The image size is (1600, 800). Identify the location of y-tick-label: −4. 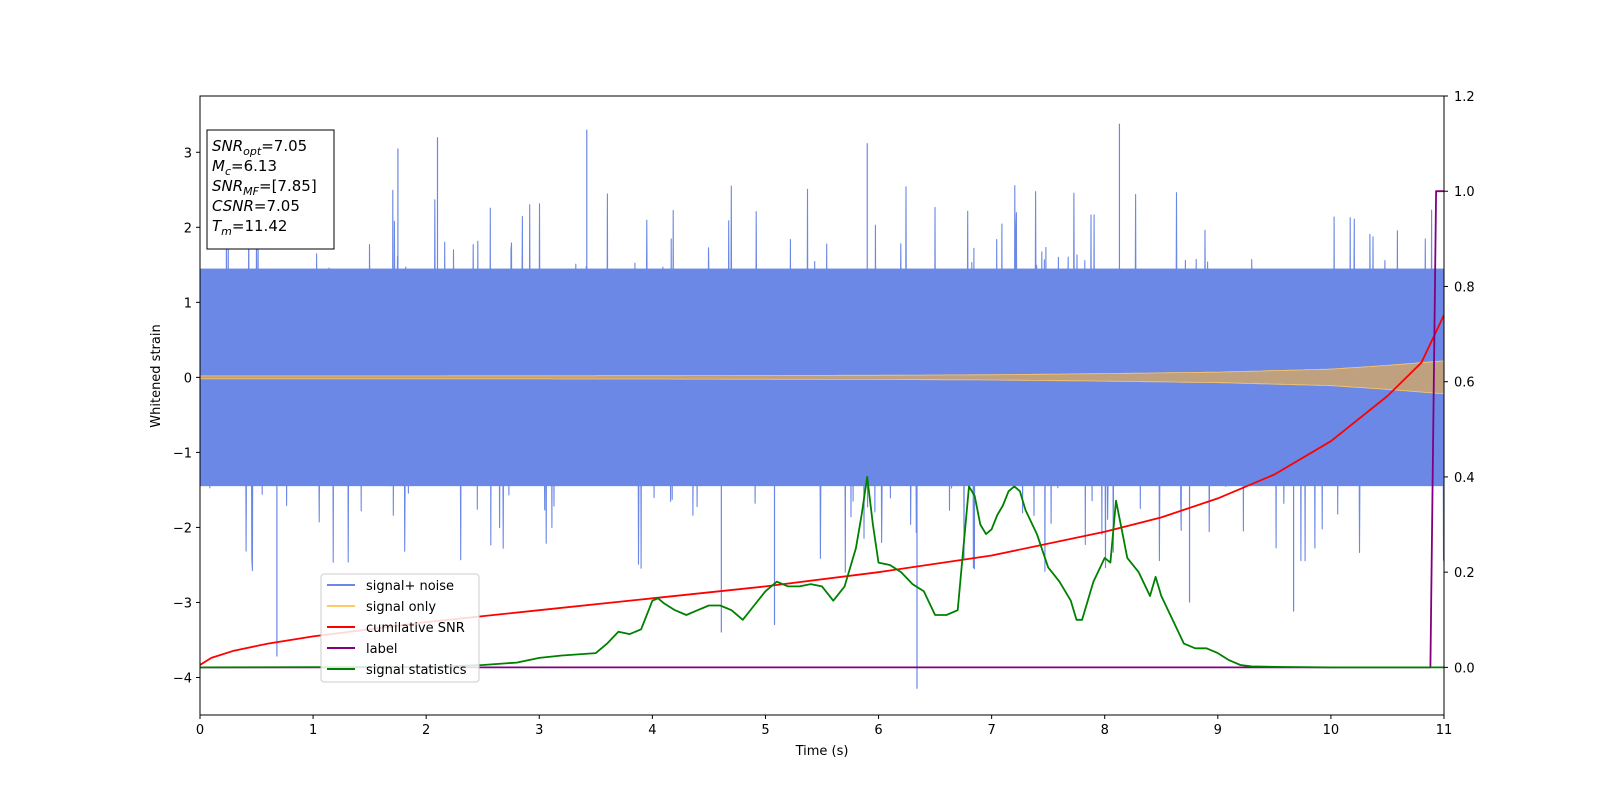
(182, 678).